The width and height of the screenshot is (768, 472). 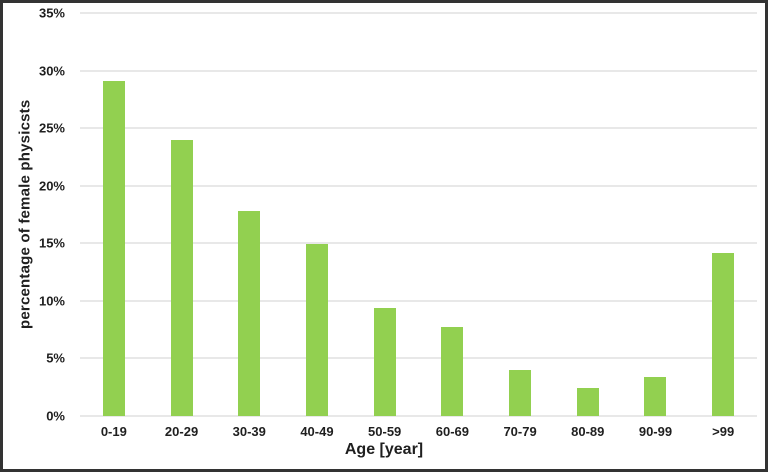 I want to click on x-tick-label-50-59: 50-59, so click(x=385, y=431).